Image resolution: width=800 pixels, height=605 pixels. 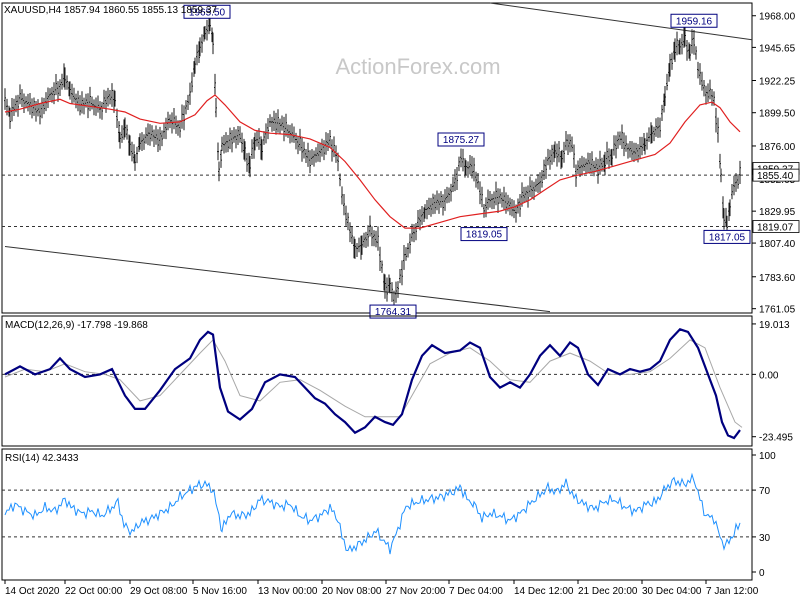 What do you see at coordinates (777, 82) in the screenshot?
I see `price-y-tick-label: 1922.25` at bounding box center [777, 82].